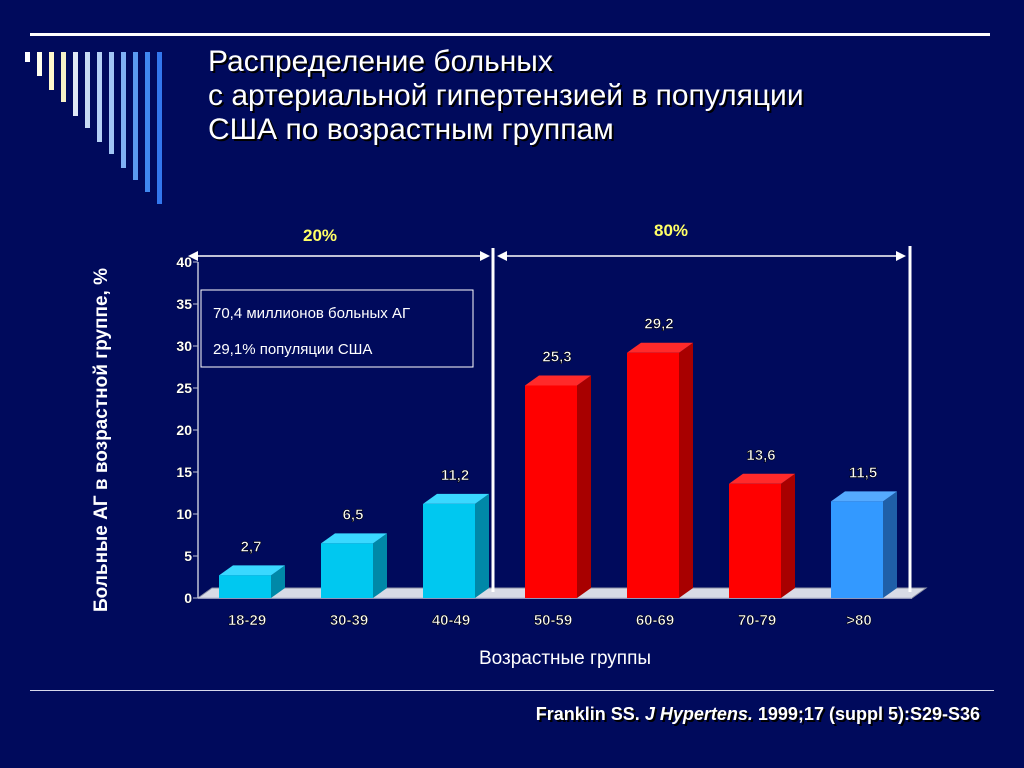 The width and height of the screenshot is (1024, 768). What do you see at coordinates (349, 620) in the screenshot?
I see `x-tick-label: 30-39` at bounding box center [349, 620].